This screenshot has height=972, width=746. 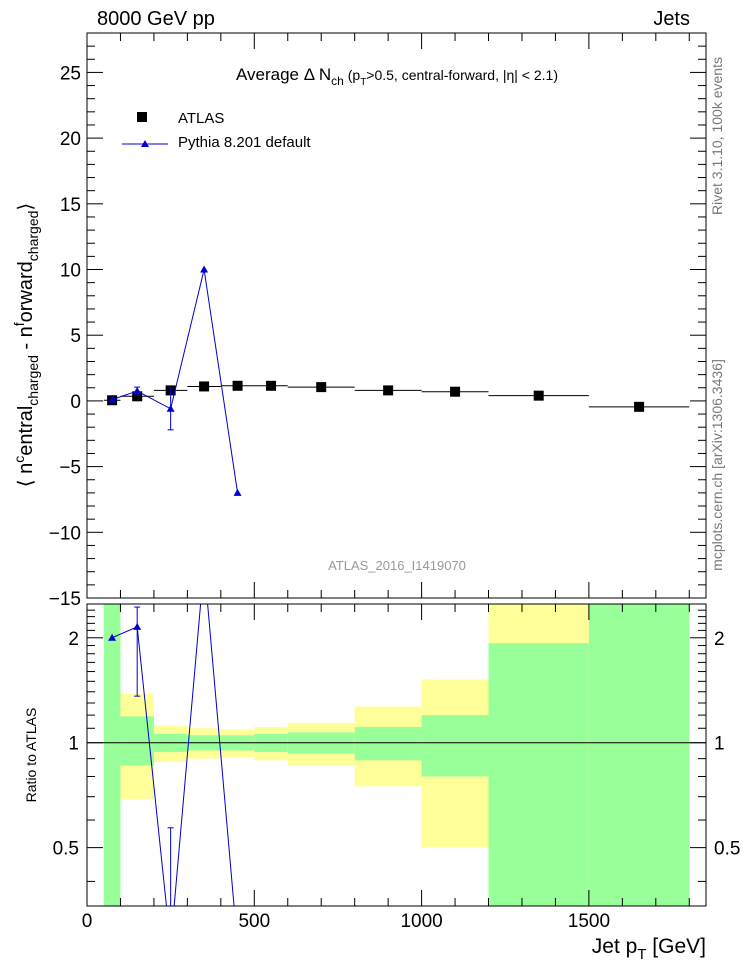 What do you see at coordinates (73, 639) in the screenshot?
I see `ratio-y-tick-label-l-2: 2` at bounding box center [73, 639].